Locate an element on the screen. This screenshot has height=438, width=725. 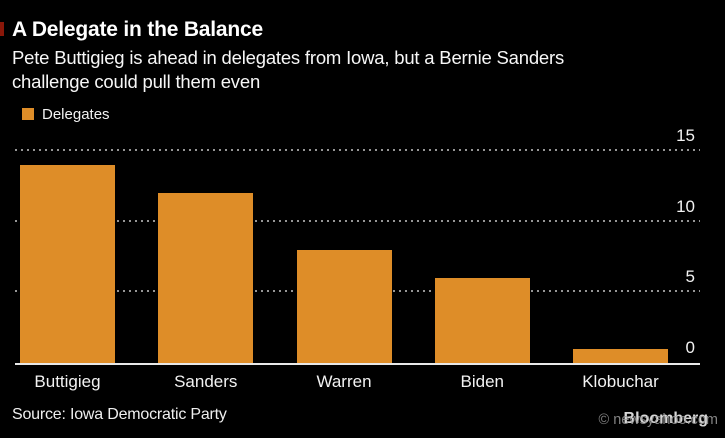
y-tick-label-10: 10 is located at coordinates (685, 206).